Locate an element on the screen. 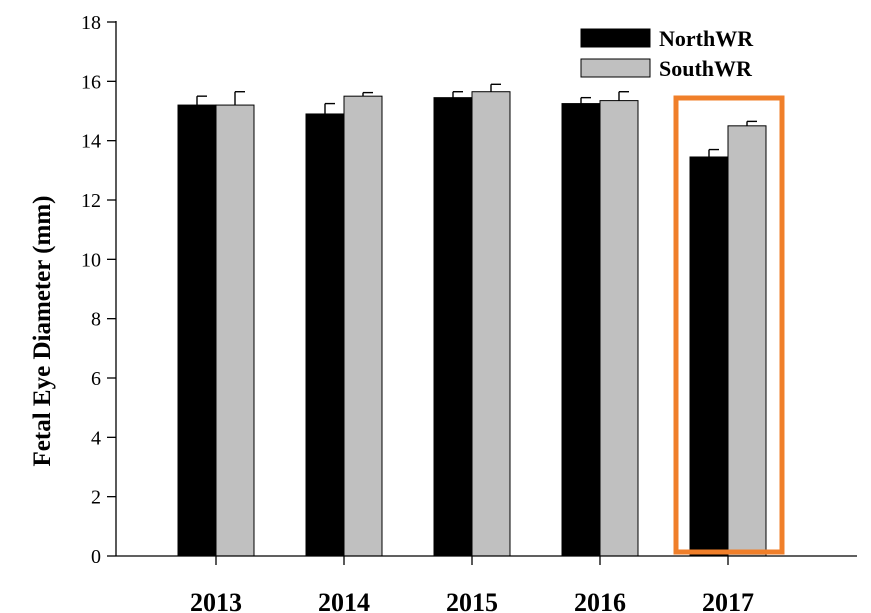 This screenshot has width=871, height=613. x-tick-label: 2015 is located at coordinates (472, 600).